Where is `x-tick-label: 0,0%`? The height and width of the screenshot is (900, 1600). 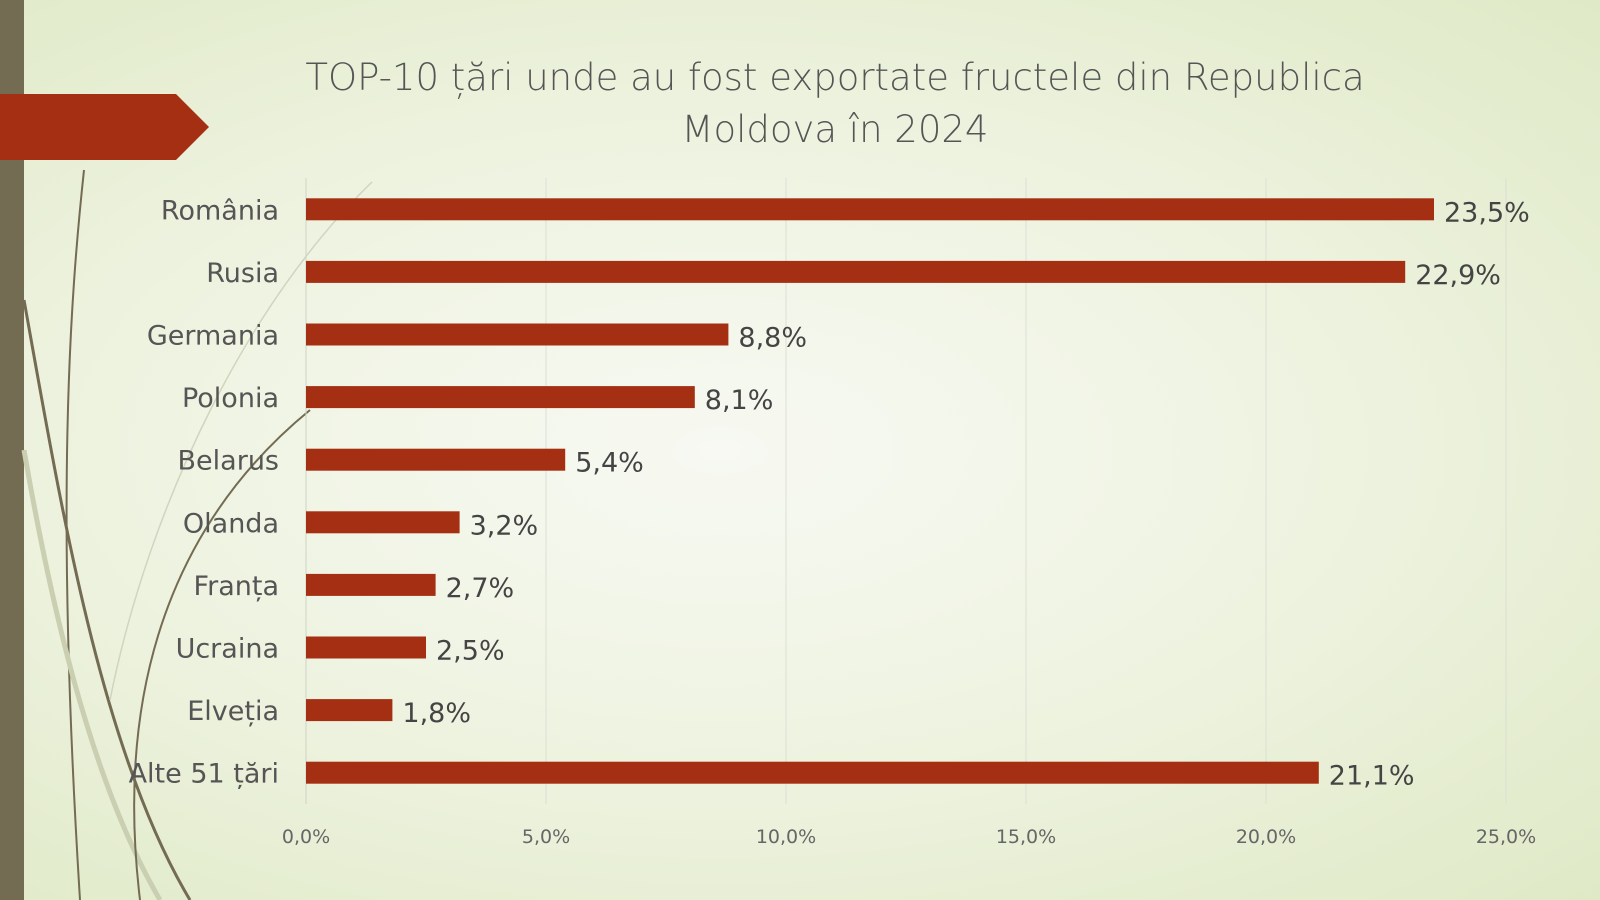 x-tick-label: 0,0% is located at coordinates (306, 837).